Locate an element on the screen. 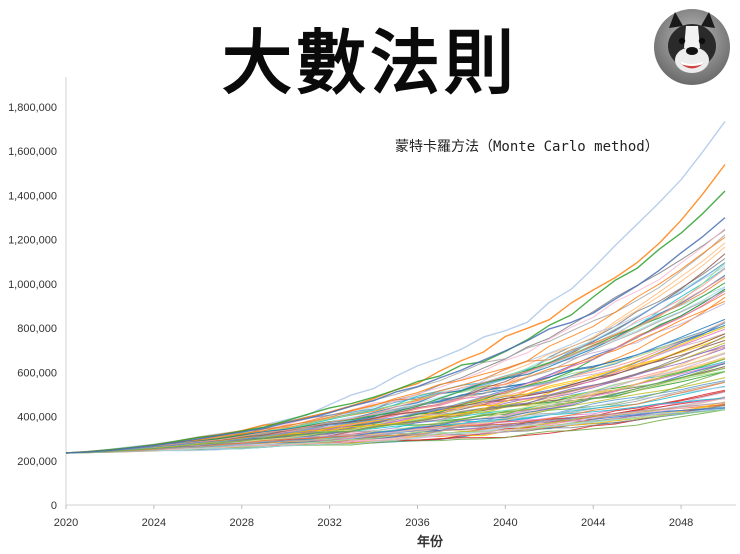  y-tick-label: 0 is located at coordinates (54, 506).